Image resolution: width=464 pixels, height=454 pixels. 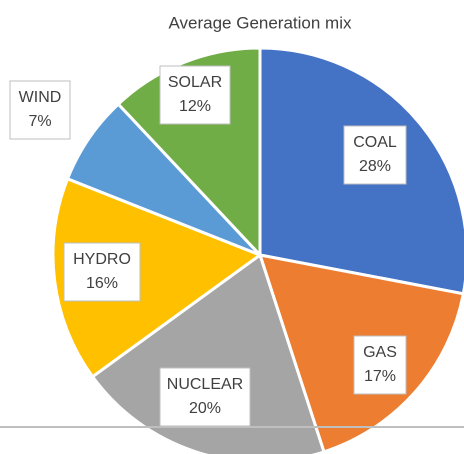 I want to click on value-label: 17%, so click(x=380, y=376).